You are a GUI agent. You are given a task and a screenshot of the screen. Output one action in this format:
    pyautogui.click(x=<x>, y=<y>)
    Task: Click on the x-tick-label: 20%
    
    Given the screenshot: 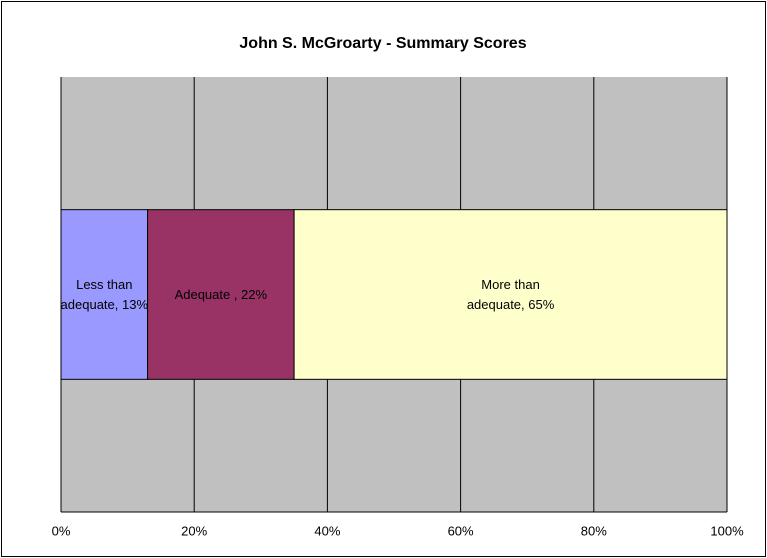 What is the action you would take?
    pyautogui.click(x=194, y=530)
    